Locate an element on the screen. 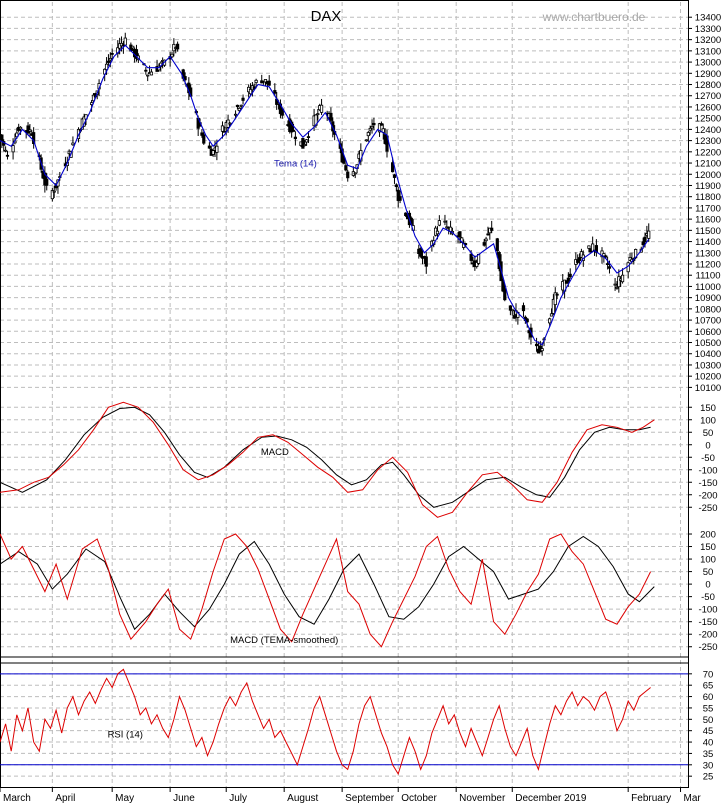 Image resolution: width=723 pixels, height=803 pixels. rsi-y-tick-label: 45 is located at coordinates (708, 731).